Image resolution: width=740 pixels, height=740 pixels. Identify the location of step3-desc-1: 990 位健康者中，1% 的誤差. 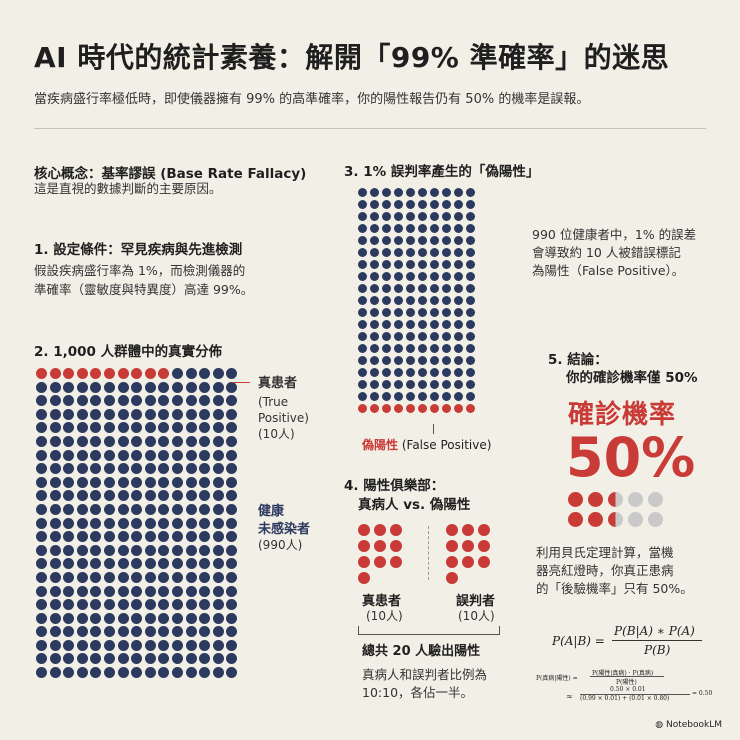
(614, 234).